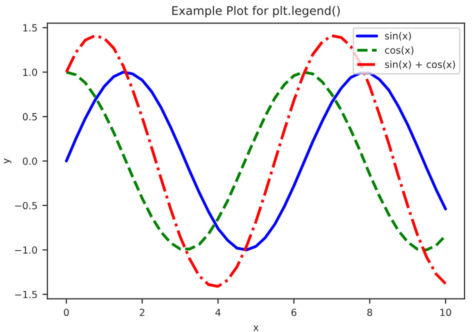  What do you see at coordinates (218, 312) in the screenshot?
I see `x-tick-label: 4` at bounding box center [218, 312].